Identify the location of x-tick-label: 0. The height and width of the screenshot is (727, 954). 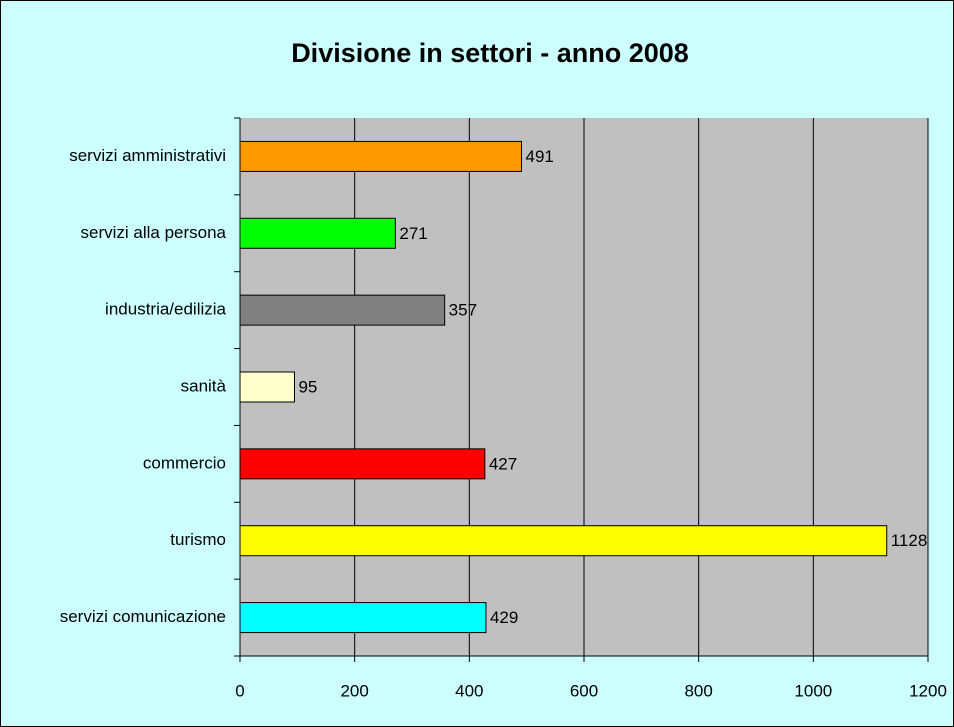
(239, 690).